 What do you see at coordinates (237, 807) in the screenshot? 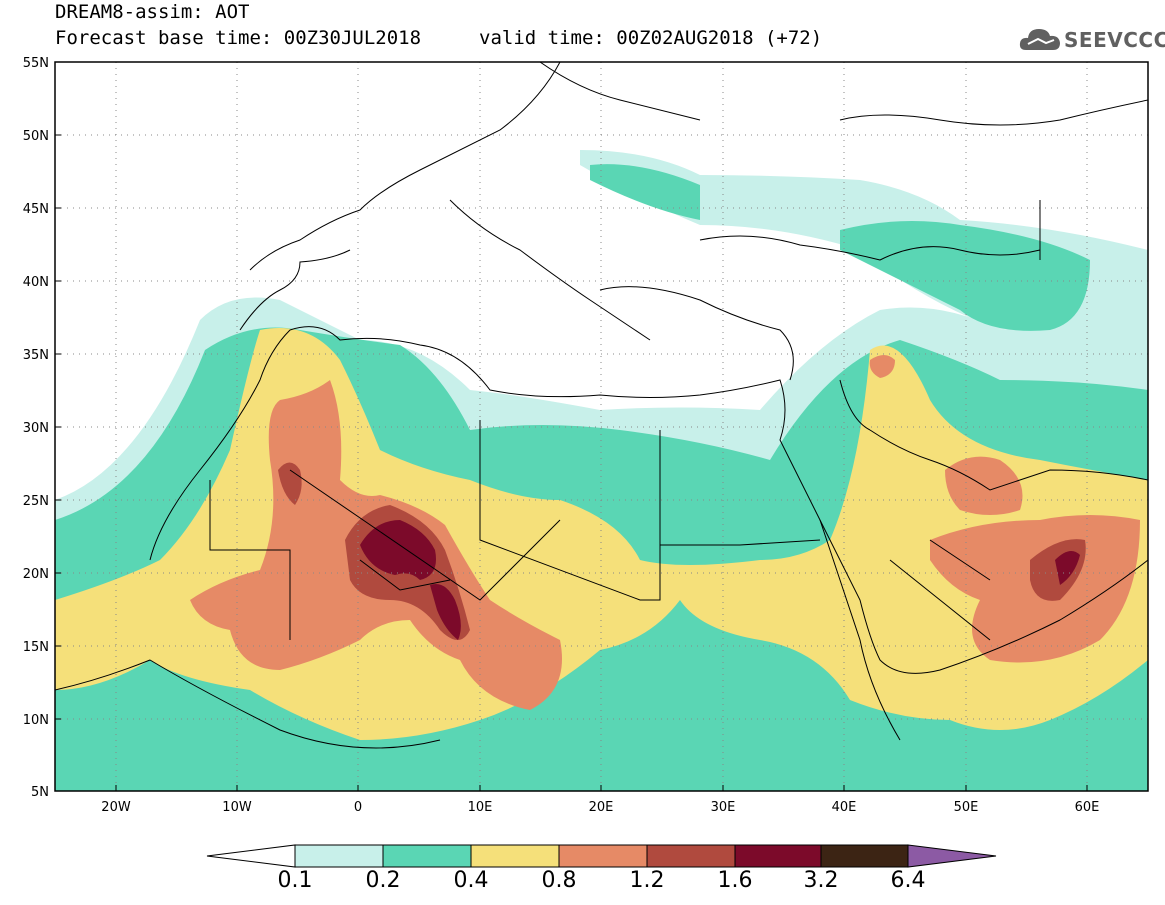
I see `lon-label: 10W` at bounding box center [237, 807].